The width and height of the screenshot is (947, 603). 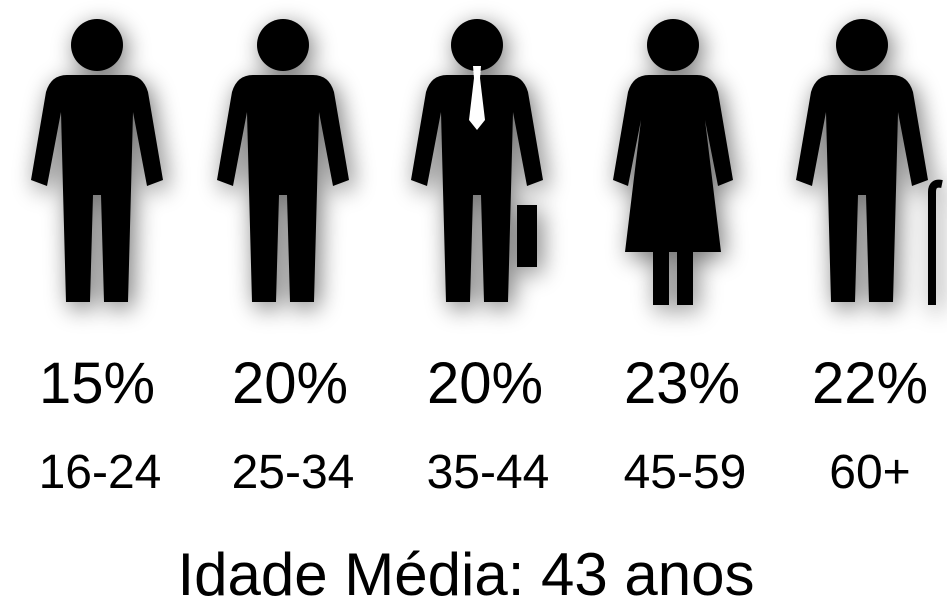 I want to click on briefcase, so click(x=527, y=236).